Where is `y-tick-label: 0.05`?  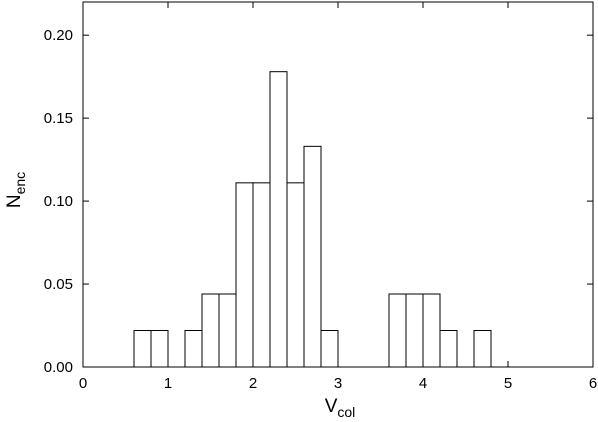 y-tick-label: 0.05 is located at coordinates (58, 284).